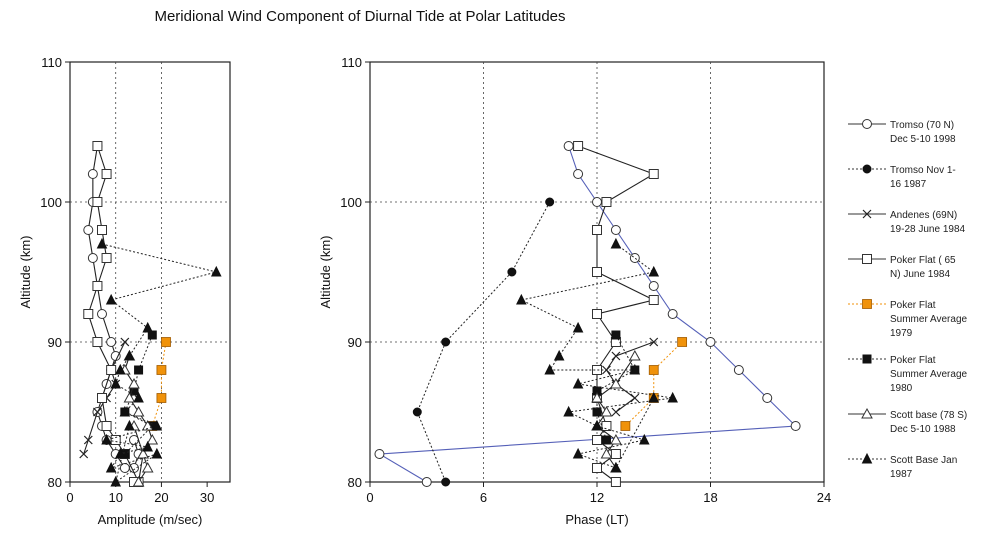 This screenshot has height=541, width=983. I want to click on legend-item: Tromso (70 N) Dec 5-10 1998, so click(902, 132).